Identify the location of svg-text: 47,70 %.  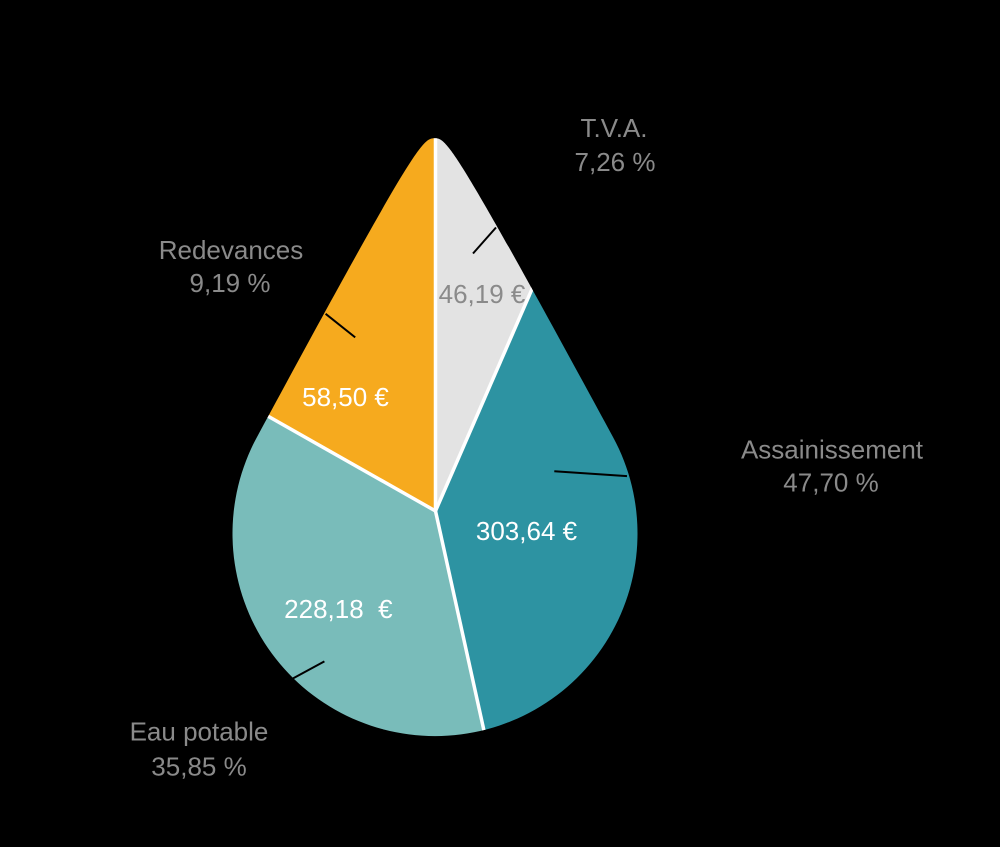
(830, 483).